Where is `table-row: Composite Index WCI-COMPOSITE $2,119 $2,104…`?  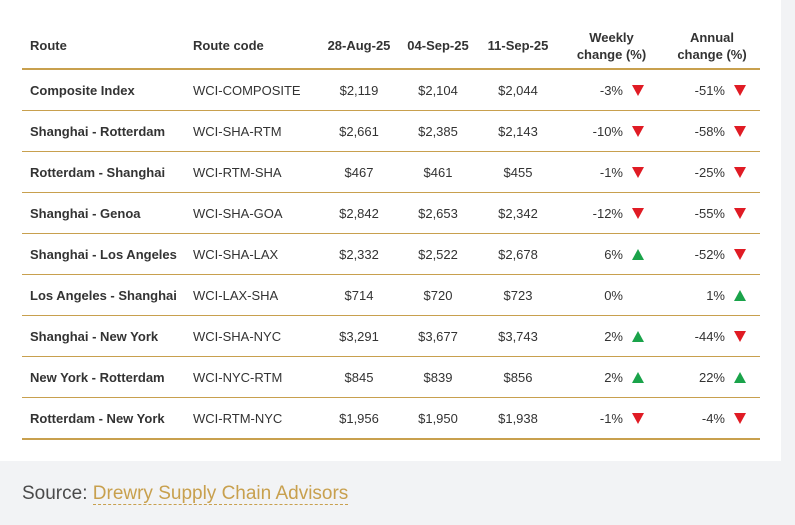
table-row: Composite Index WCI-COMPOSITE $2,119 $2,104… is located at coordinates (391, 90).